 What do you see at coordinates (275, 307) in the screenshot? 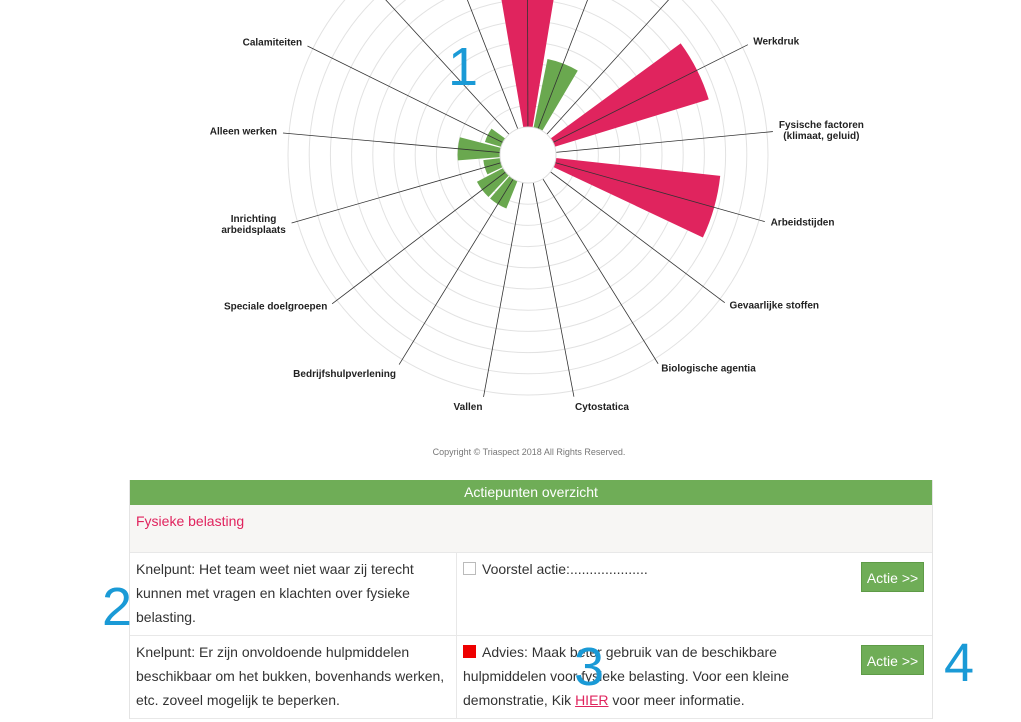
I see `category-label: Speciale doelgroepen` at bounding box center [275, 307].